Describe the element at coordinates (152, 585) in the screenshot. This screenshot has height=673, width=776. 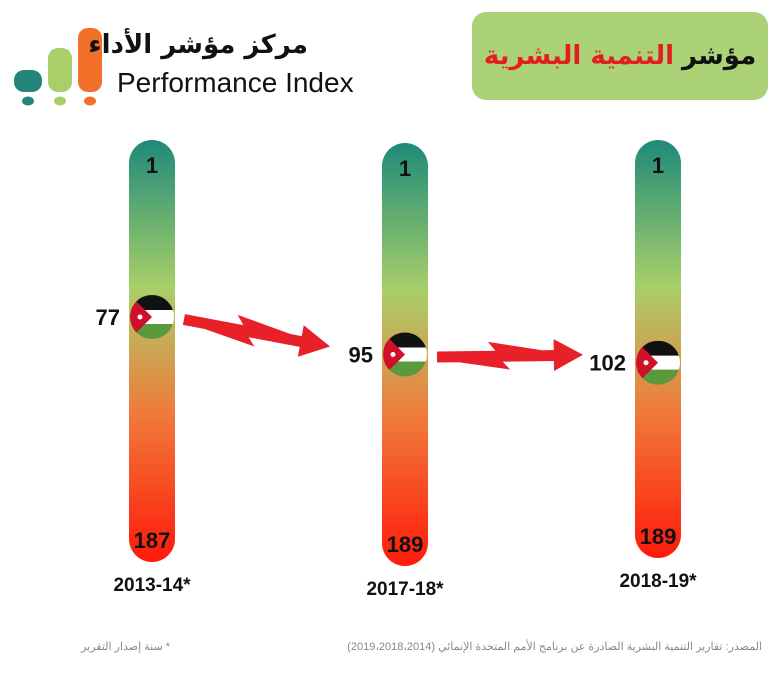
I see `year-label: 2013-14*` at that location.